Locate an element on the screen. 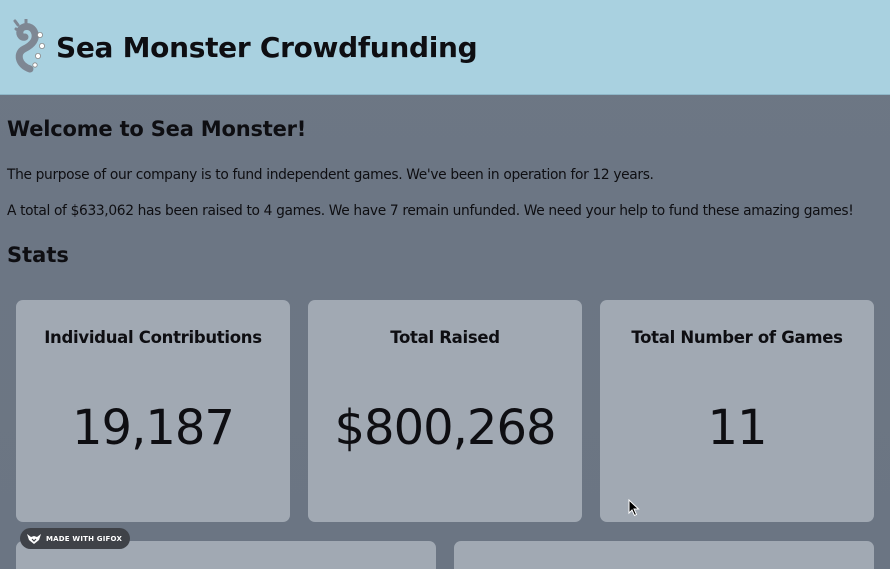 The width and height of the screenshot is (890, 569). stat-card-number-of-games: Total Number of Games 11 is located at coordinates (737, 411).